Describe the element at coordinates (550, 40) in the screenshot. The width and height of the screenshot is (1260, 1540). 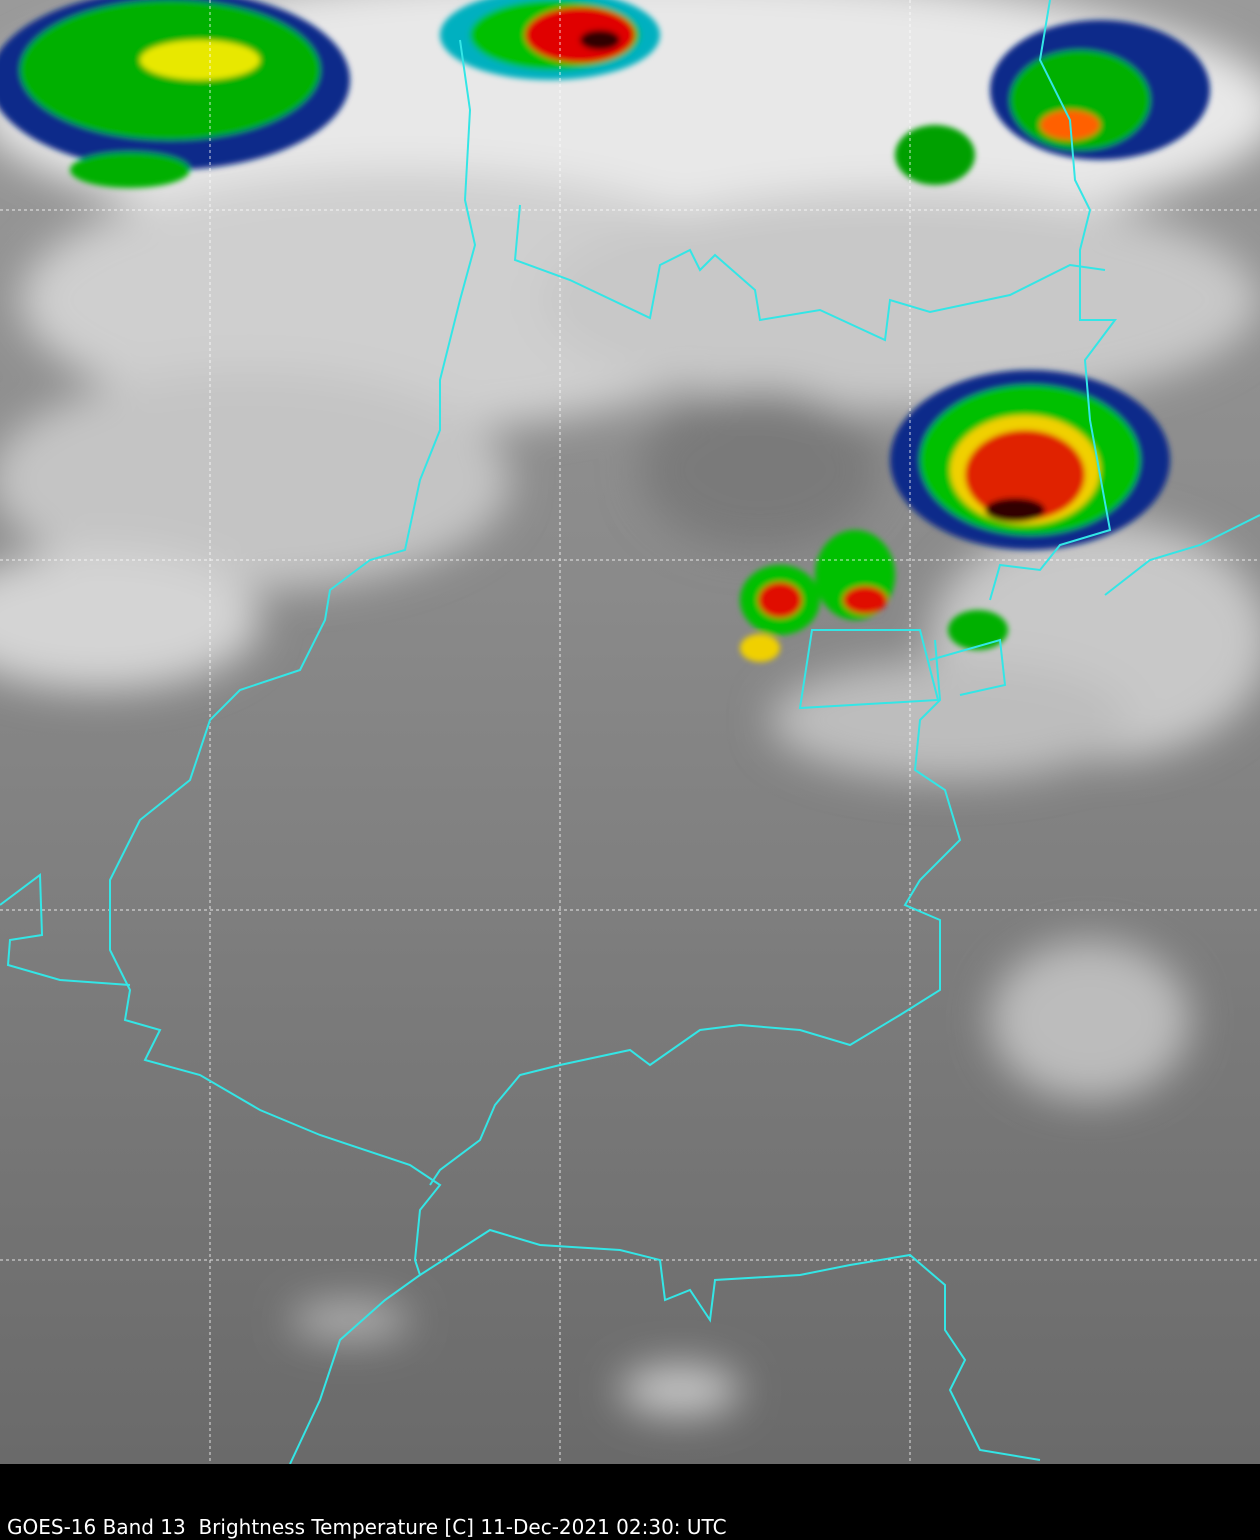
I see `storm-cell-north` at that location.